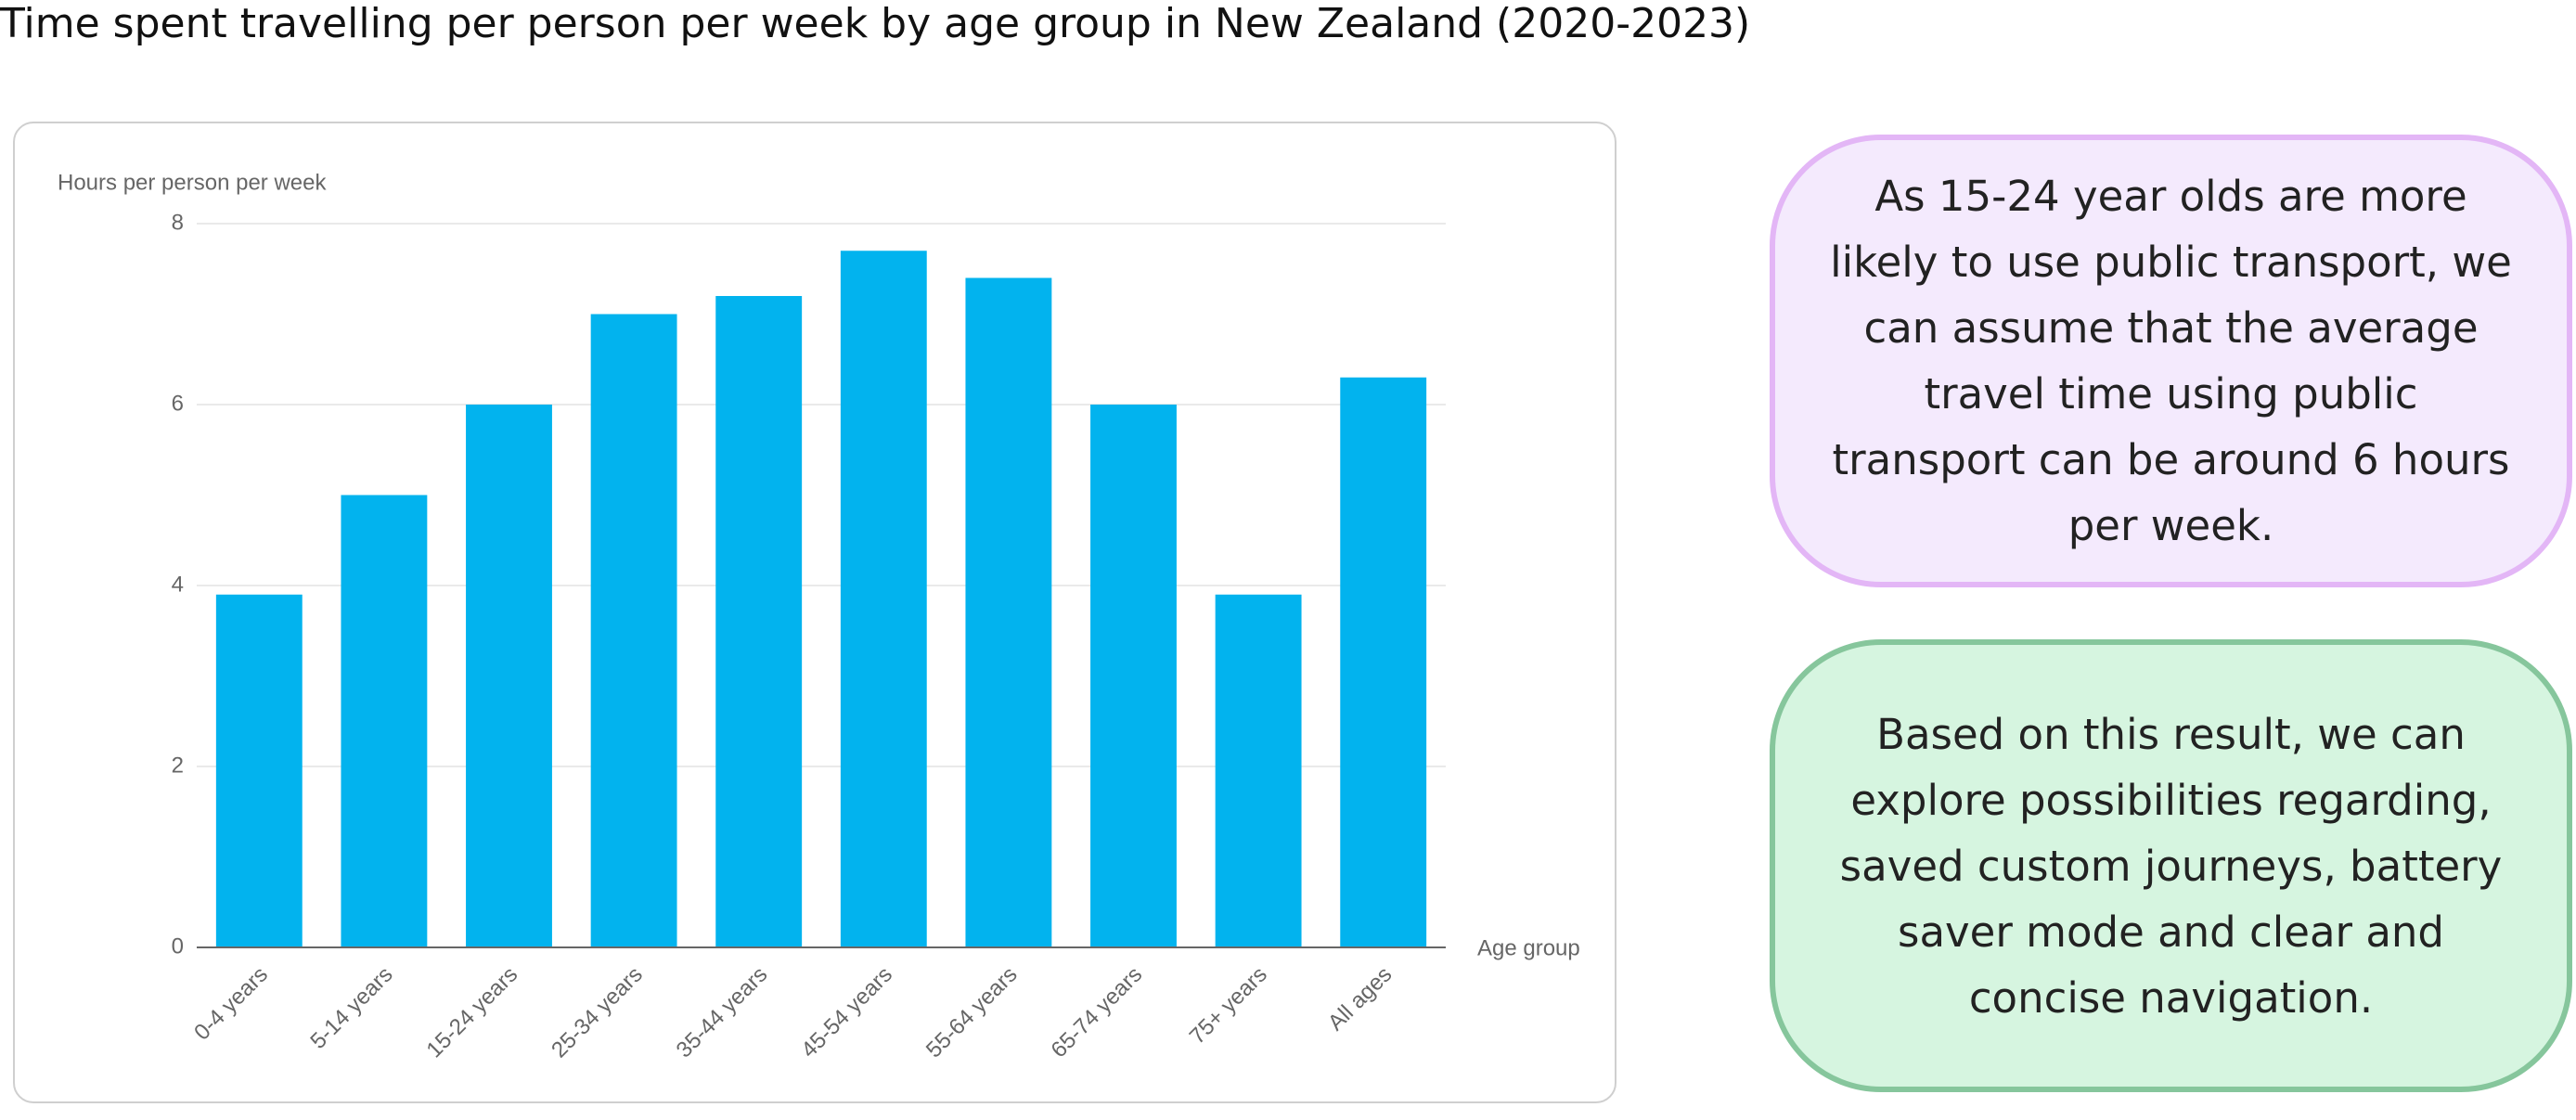  I want to click on x-tick-label: 5-14 years, so click(351, 1008).